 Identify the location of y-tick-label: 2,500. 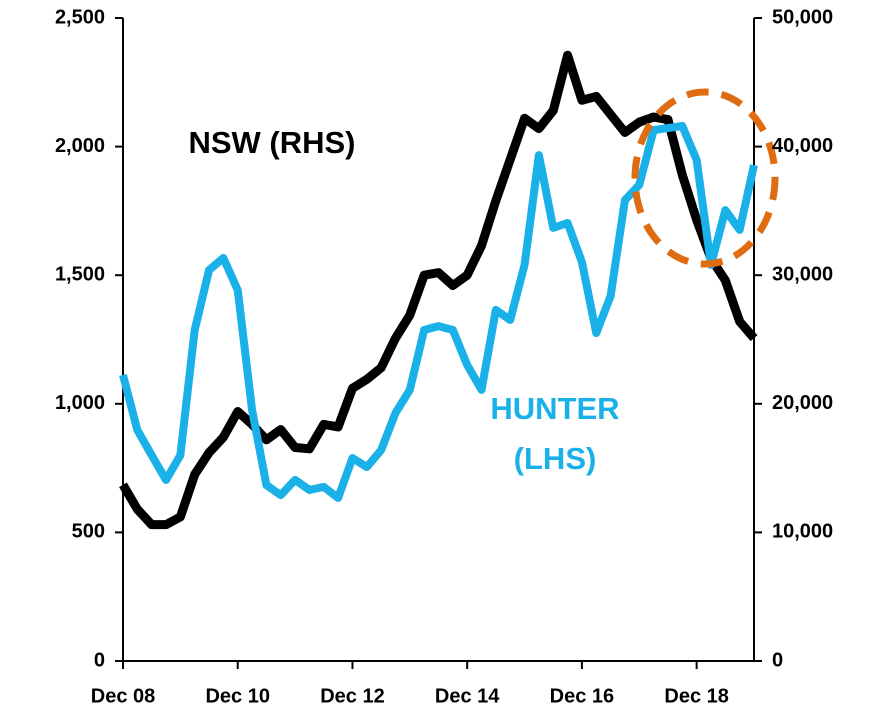
(80, 17).